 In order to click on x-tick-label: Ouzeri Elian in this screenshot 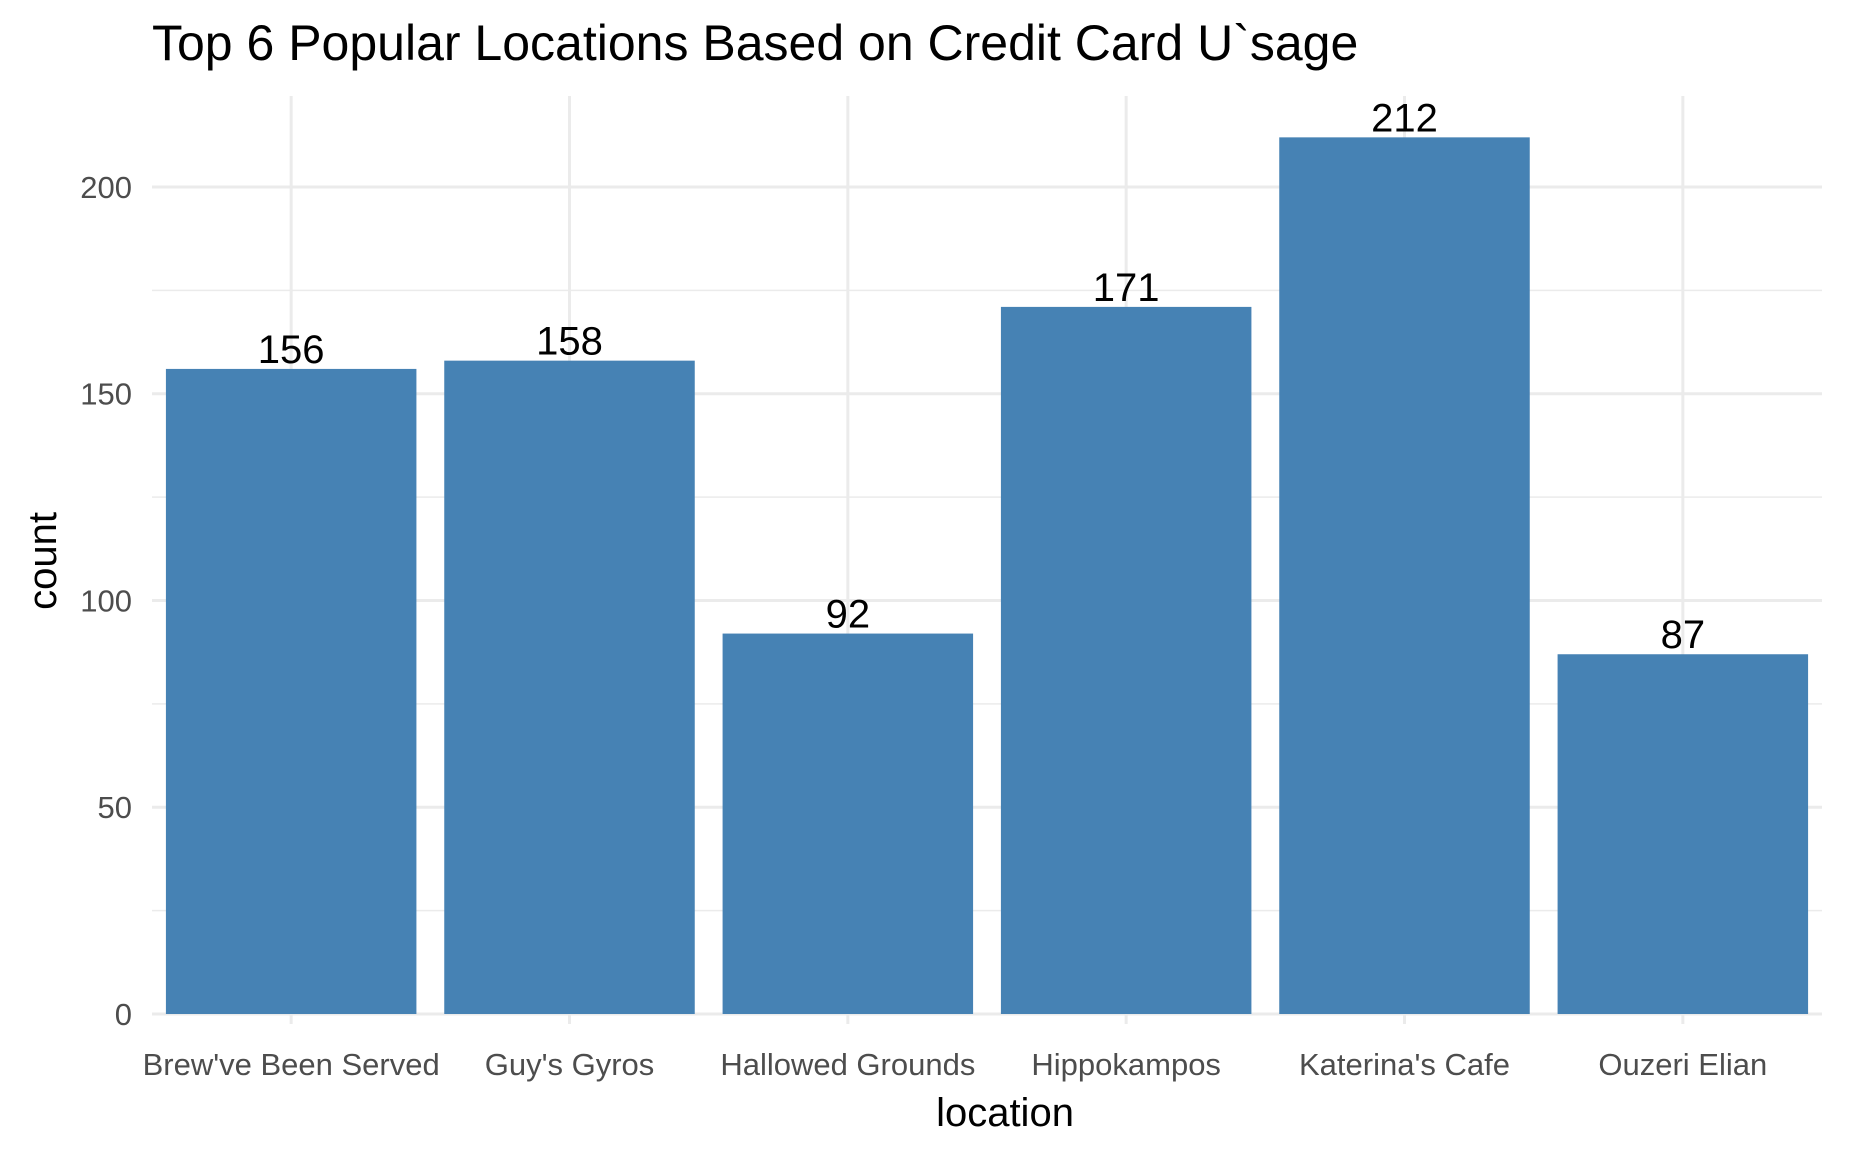, I will do `click(1682, 1064)`.